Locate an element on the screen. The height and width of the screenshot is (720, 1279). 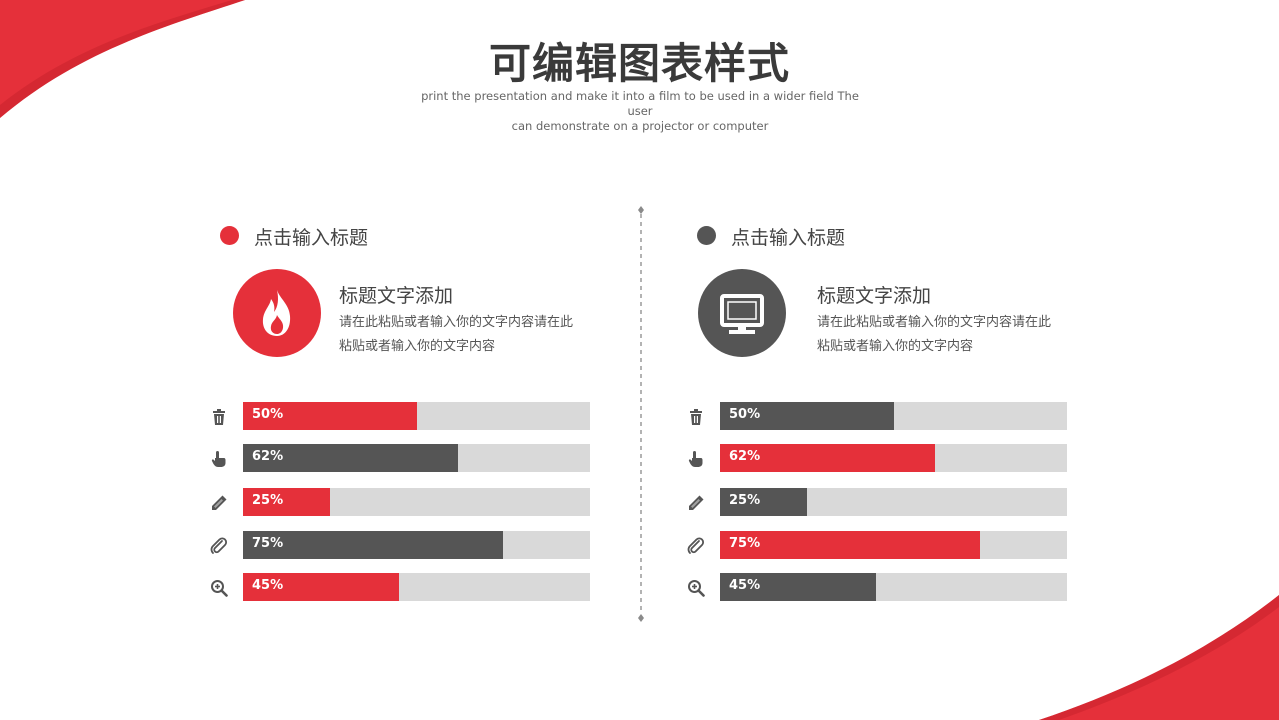
monitor-icon is located at coordinates (742, 313).